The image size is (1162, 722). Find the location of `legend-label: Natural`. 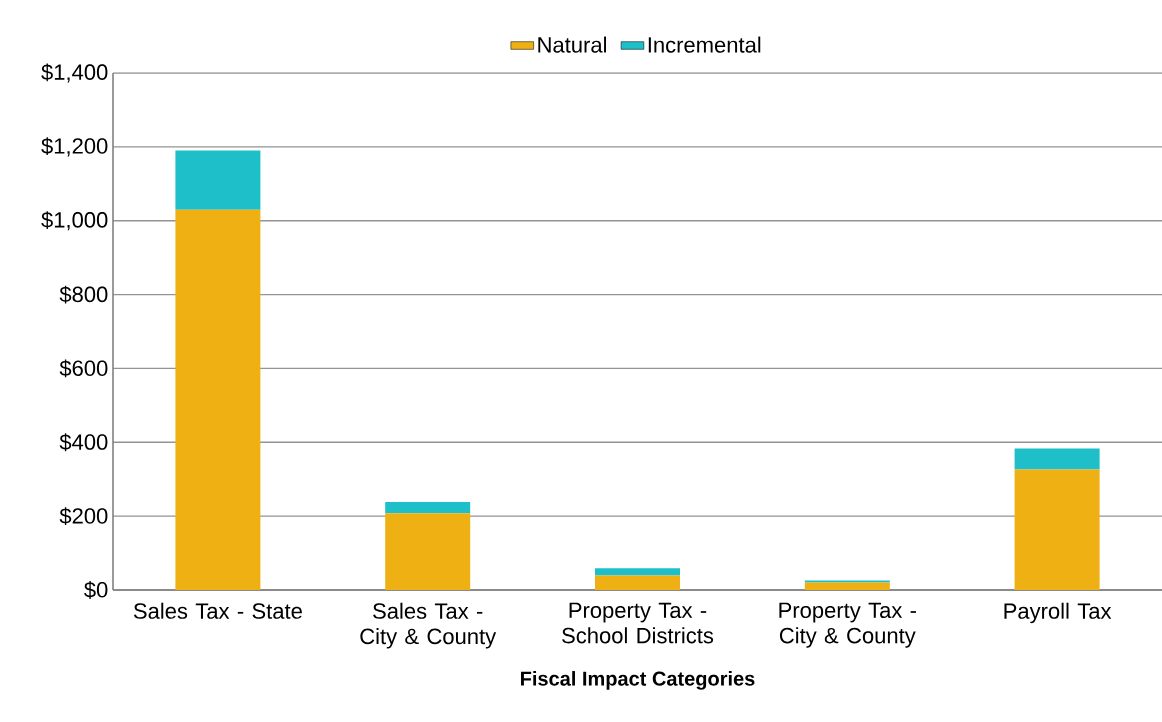

legend-label: Natural is located at coordinates (572, 44).